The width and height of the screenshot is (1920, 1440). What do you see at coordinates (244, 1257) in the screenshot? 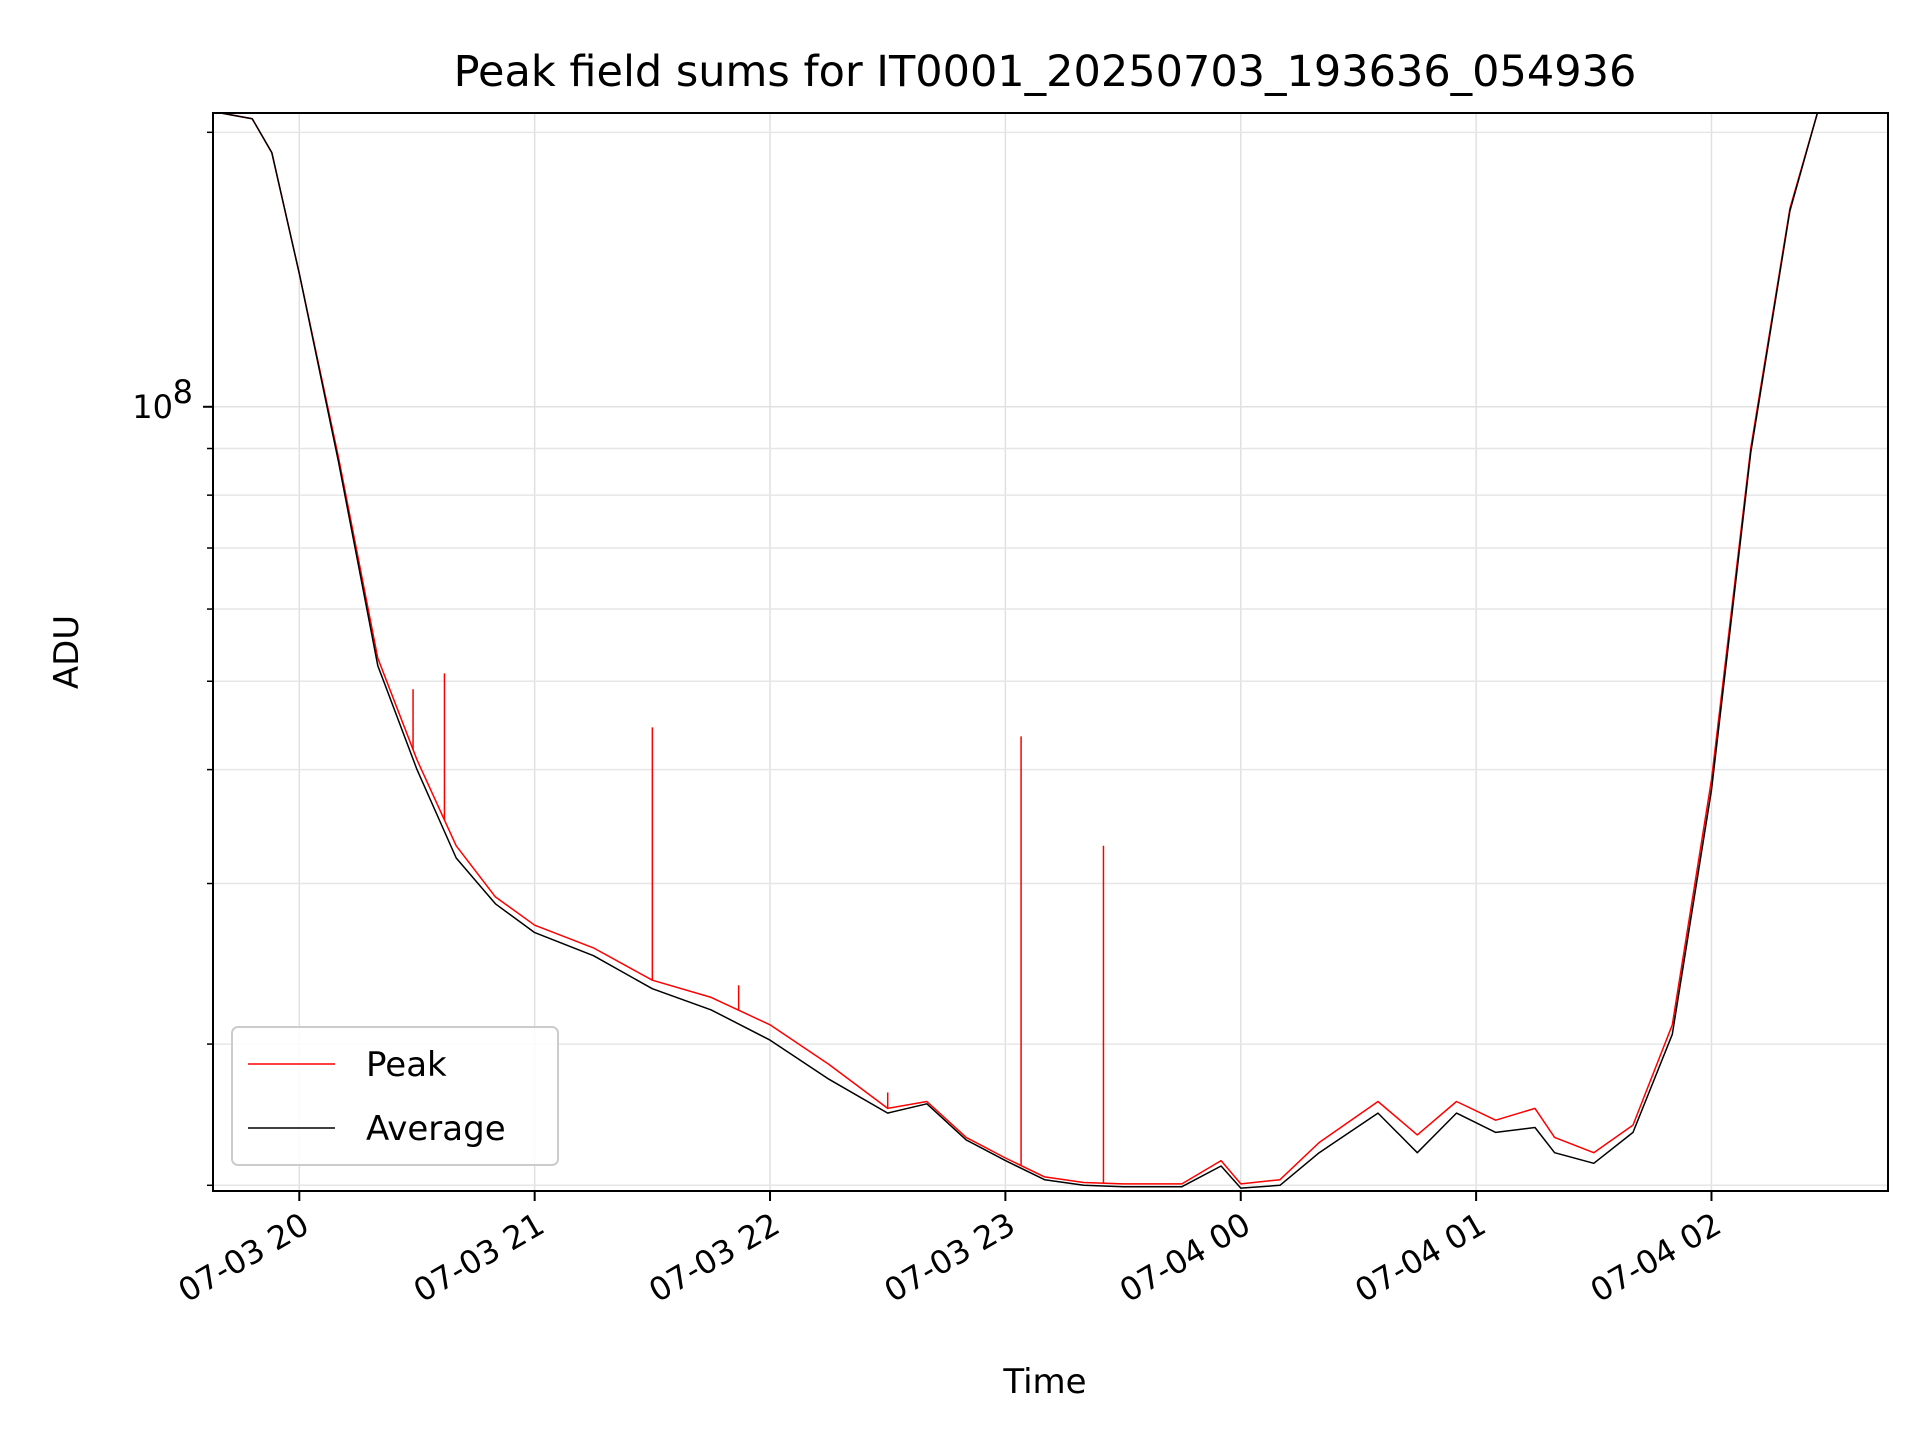
I see `x-tick-label: 07-03 20` at bounding box center [244, 1257].